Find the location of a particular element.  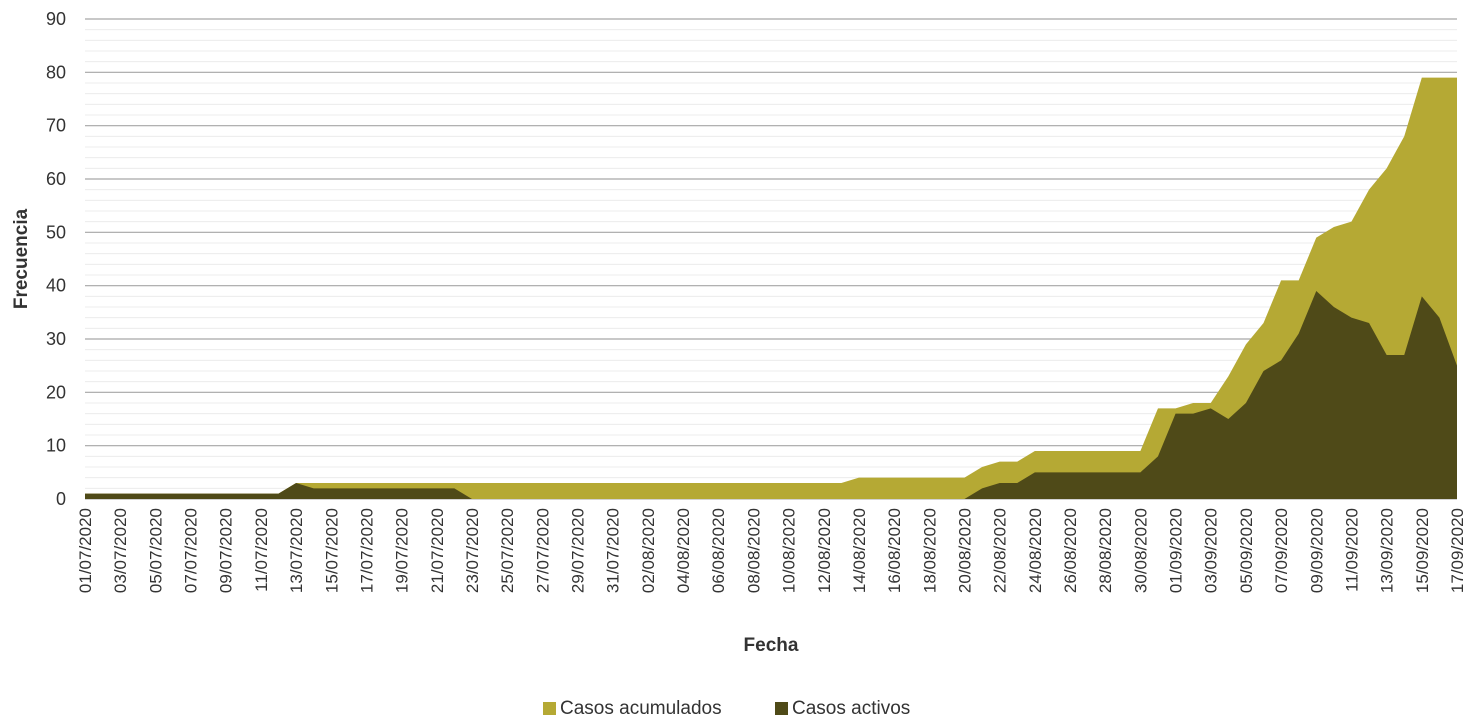

x-tick-label: 07/09/2020 is located at coordinates (1281, 550).